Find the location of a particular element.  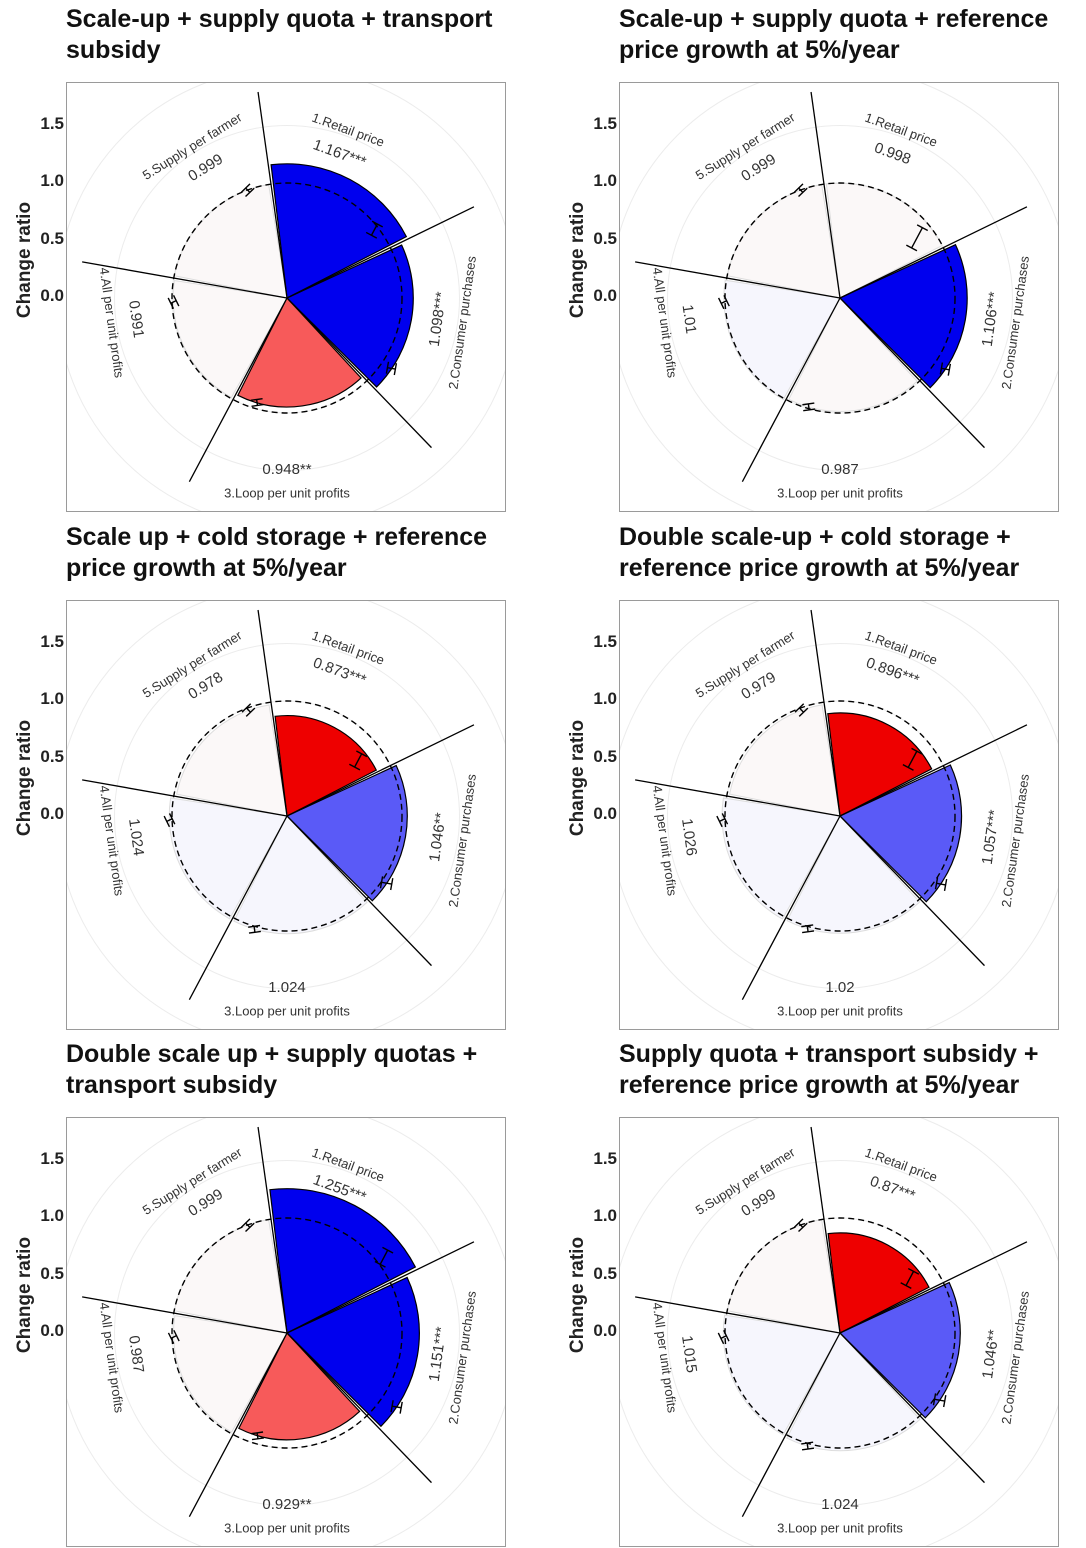

value-label: 1.106*** is located at coordinates (991, 319).